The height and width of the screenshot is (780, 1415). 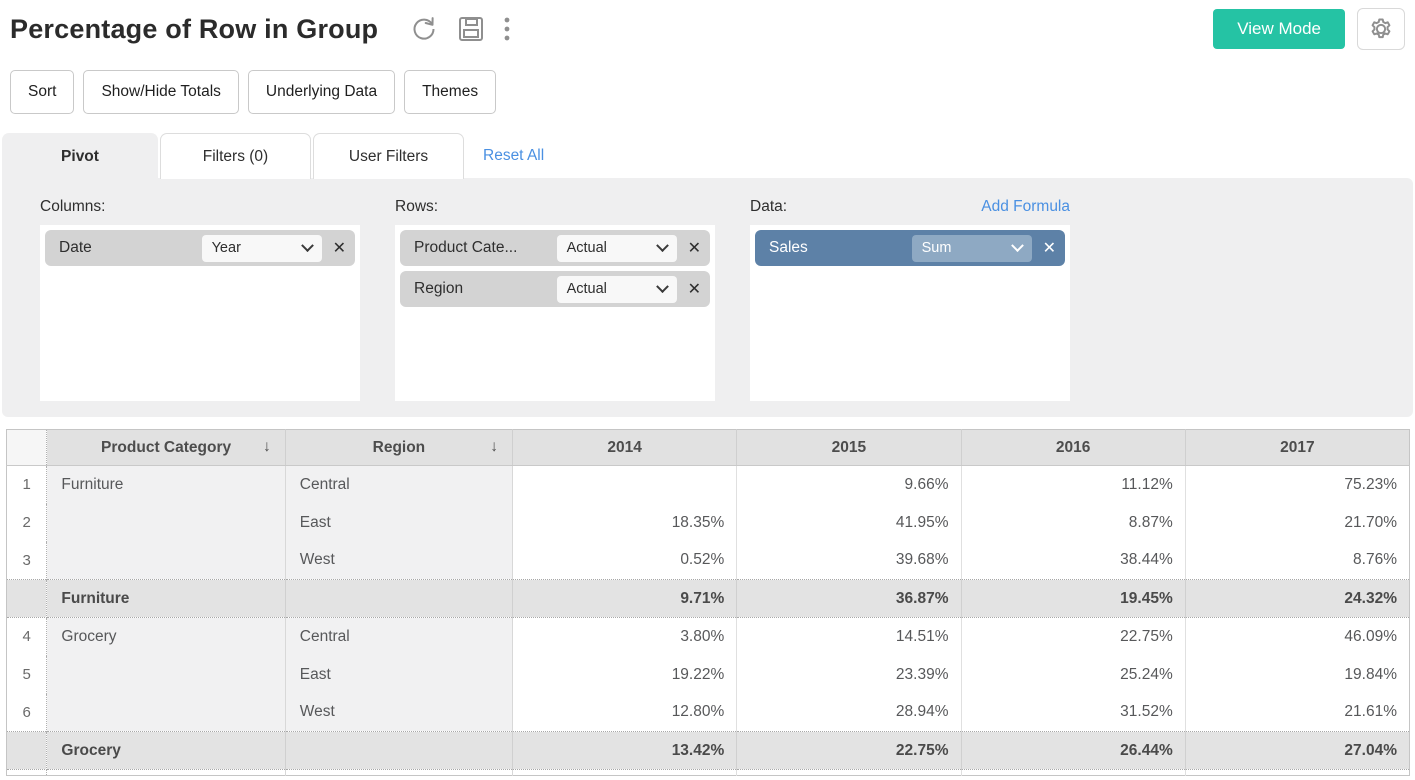 I want to click on save-icon, so click(x=471, y=29).